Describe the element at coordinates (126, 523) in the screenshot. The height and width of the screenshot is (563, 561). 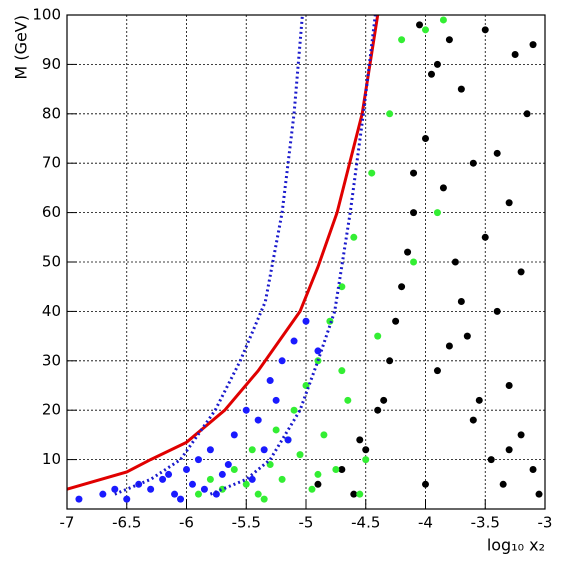
I see `x-tick-label: -6.5` at that location.